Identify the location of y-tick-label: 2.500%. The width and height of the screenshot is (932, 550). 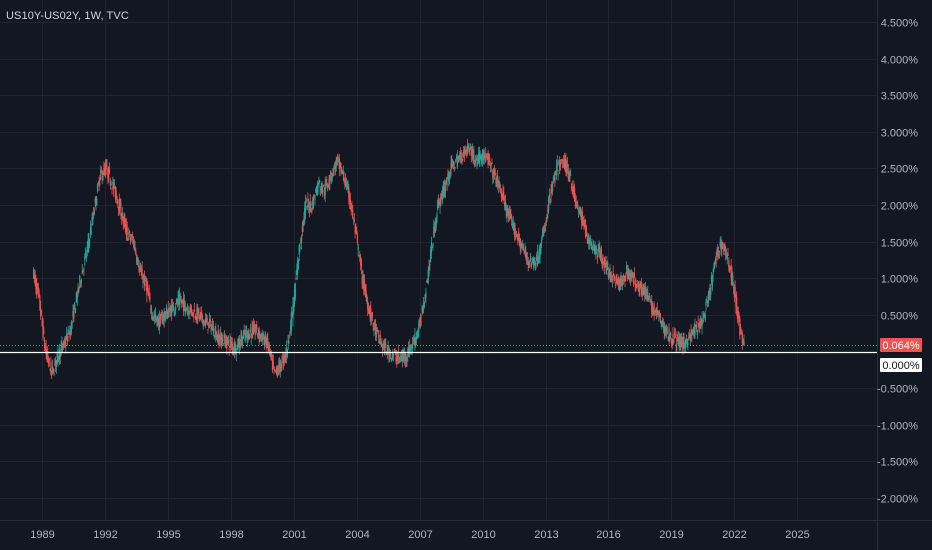
(900, 170).